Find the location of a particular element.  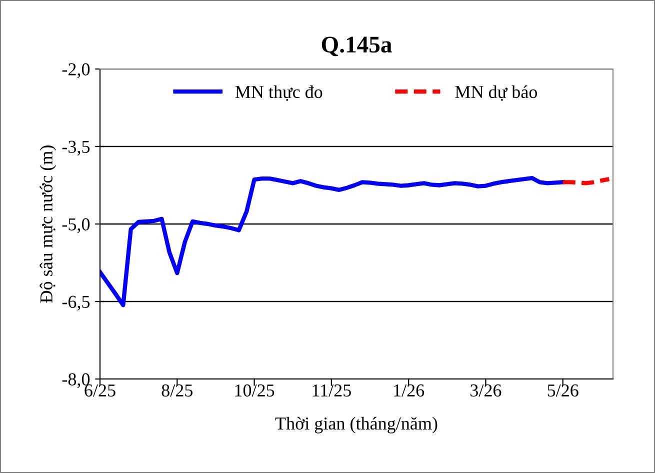

x-tick-label: 10/25 is located at coordinates (254, 390).